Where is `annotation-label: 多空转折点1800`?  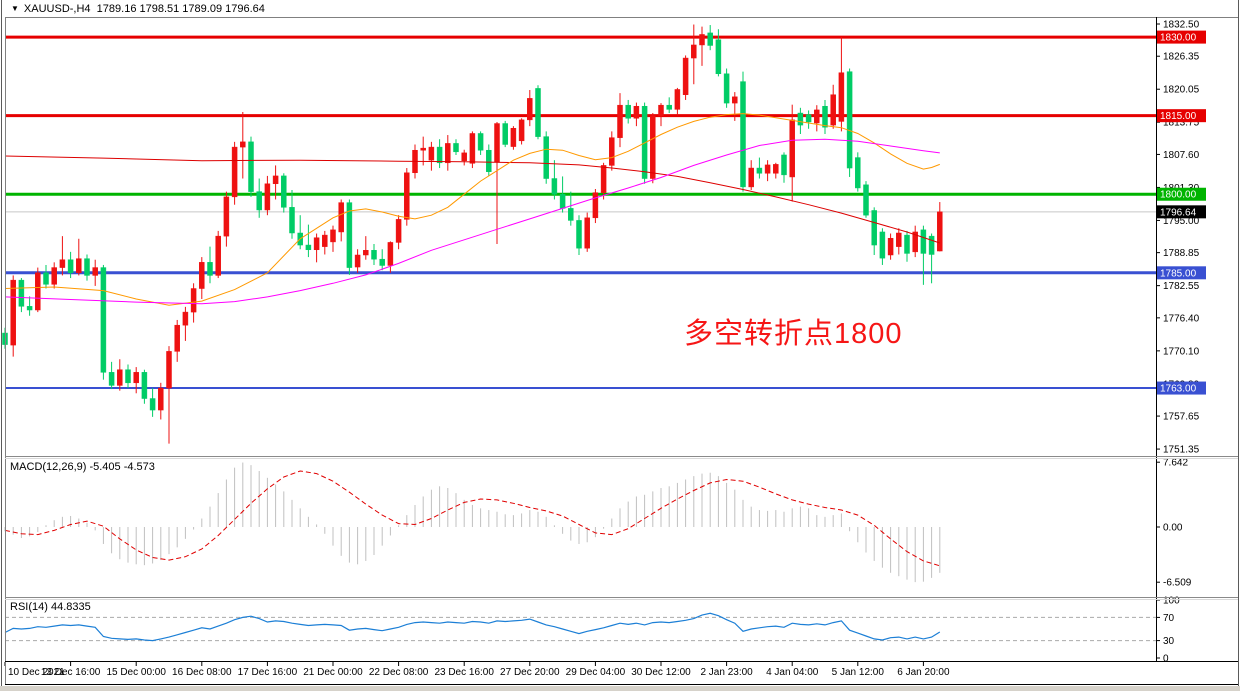
annotation-label: 多空转折点1800 is located at coordinates (793, 334).